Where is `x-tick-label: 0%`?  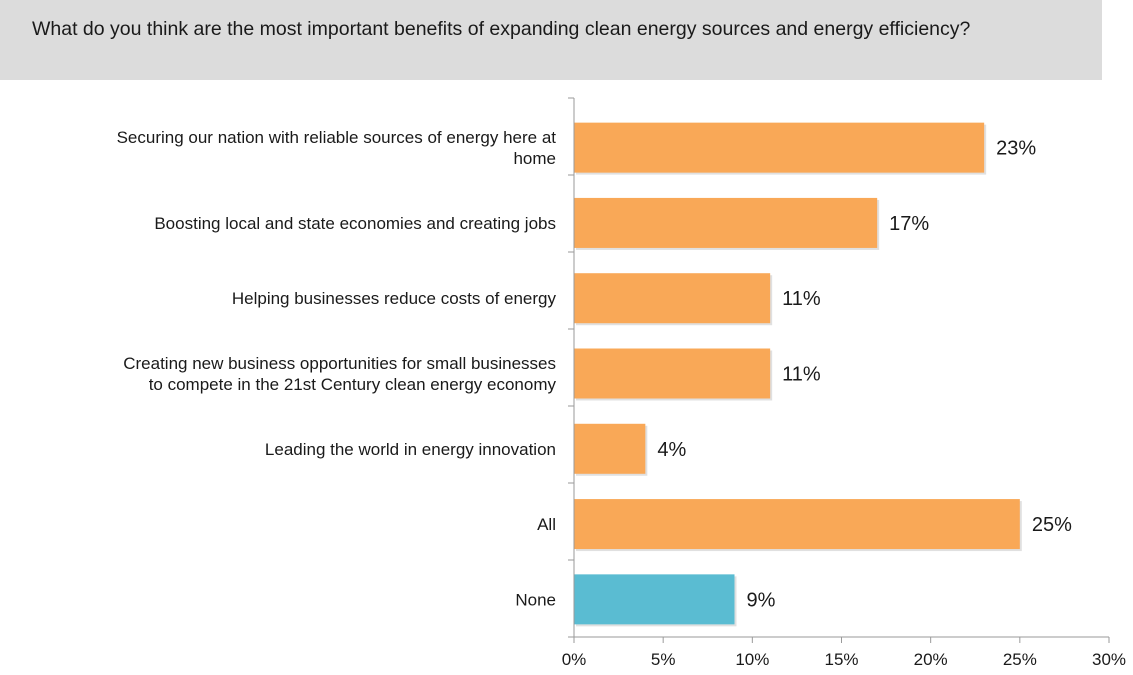
x-tick-label: 0% is located at coordinates (574, 659).